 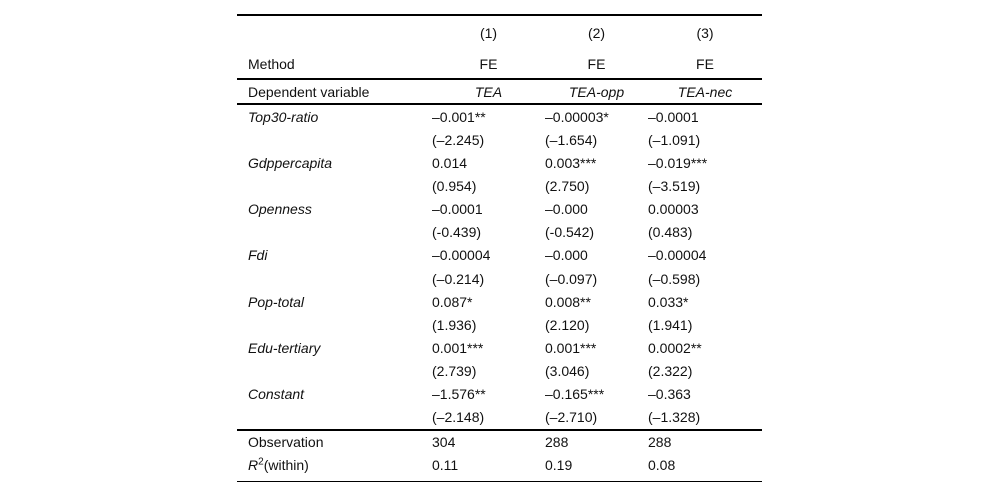 I want to click on tstat-cell: (–1.328), so click(x=674, y=417).